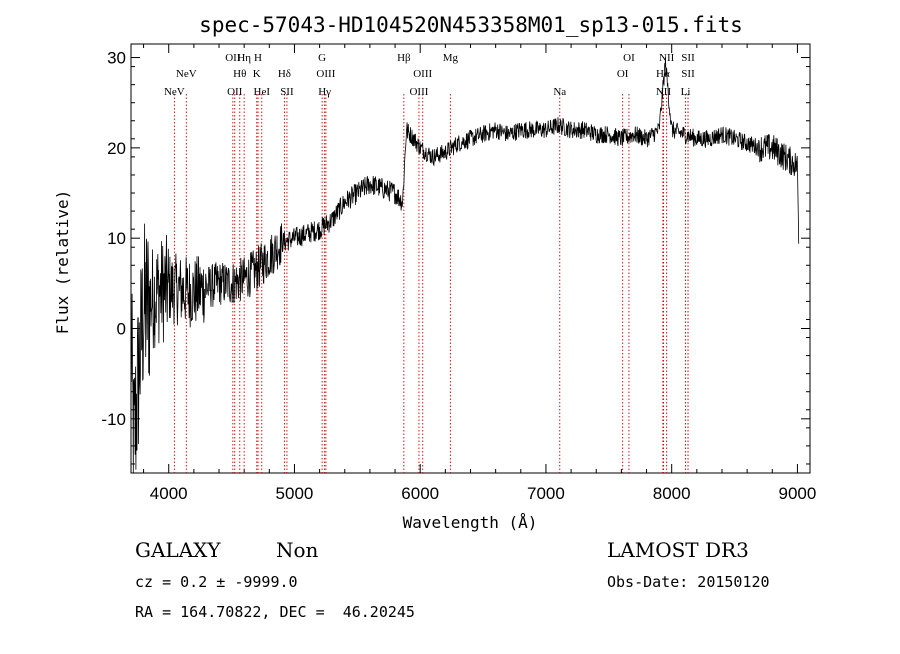 This screenshot has height=654, width=900. I want to click on line-label: Mg, so click(451, 58).